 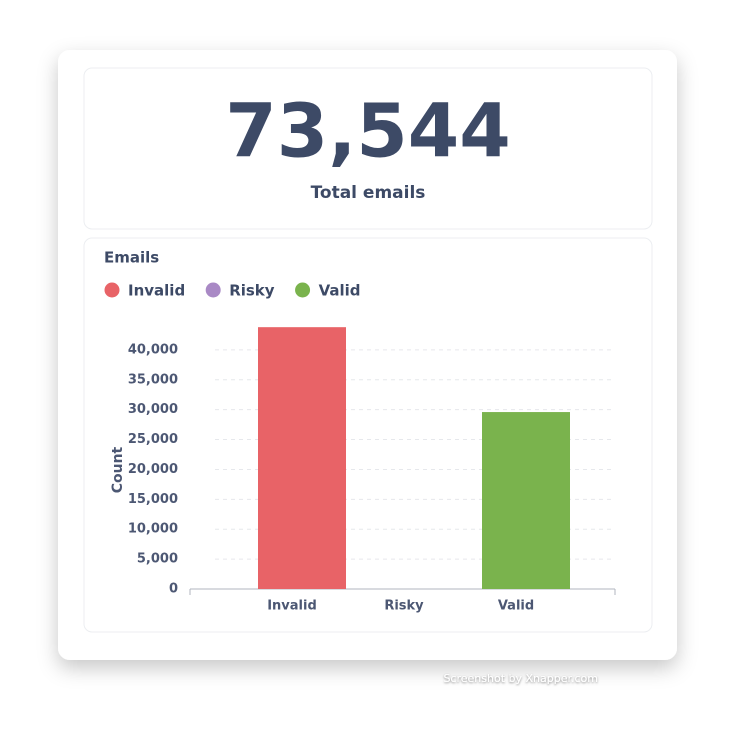 I want to click on x-tick-label: Valid, so click(x=516, y=606).